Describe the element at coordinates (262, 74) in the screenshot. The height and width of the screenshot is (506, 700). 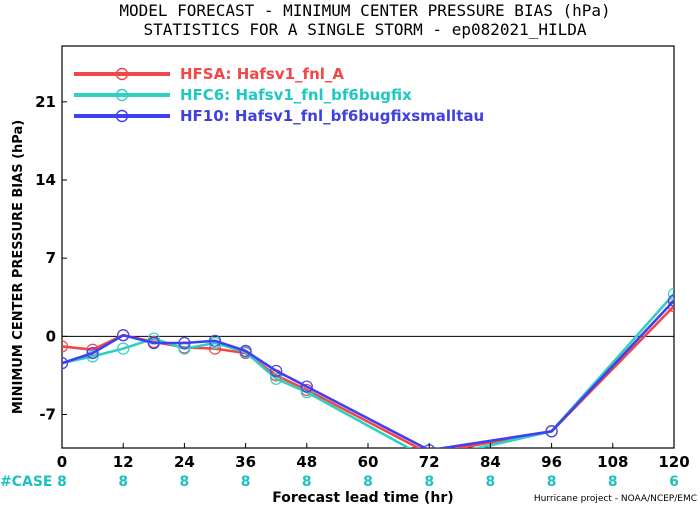
I see `legend-entry: HFSA: Hafsv1_fnl_A` at that location.